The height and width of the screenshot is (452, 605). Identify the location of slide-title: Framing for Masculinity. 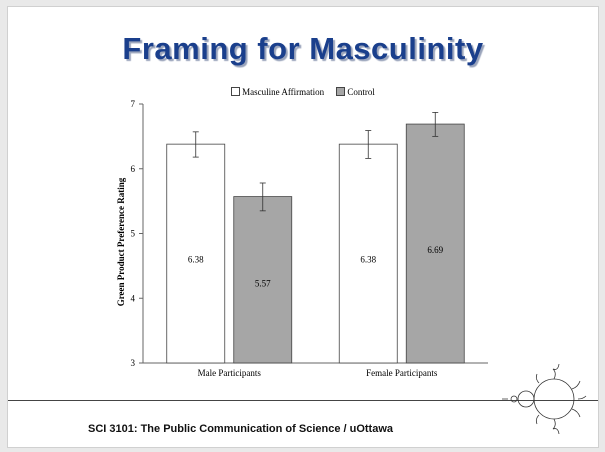
(303, 48).